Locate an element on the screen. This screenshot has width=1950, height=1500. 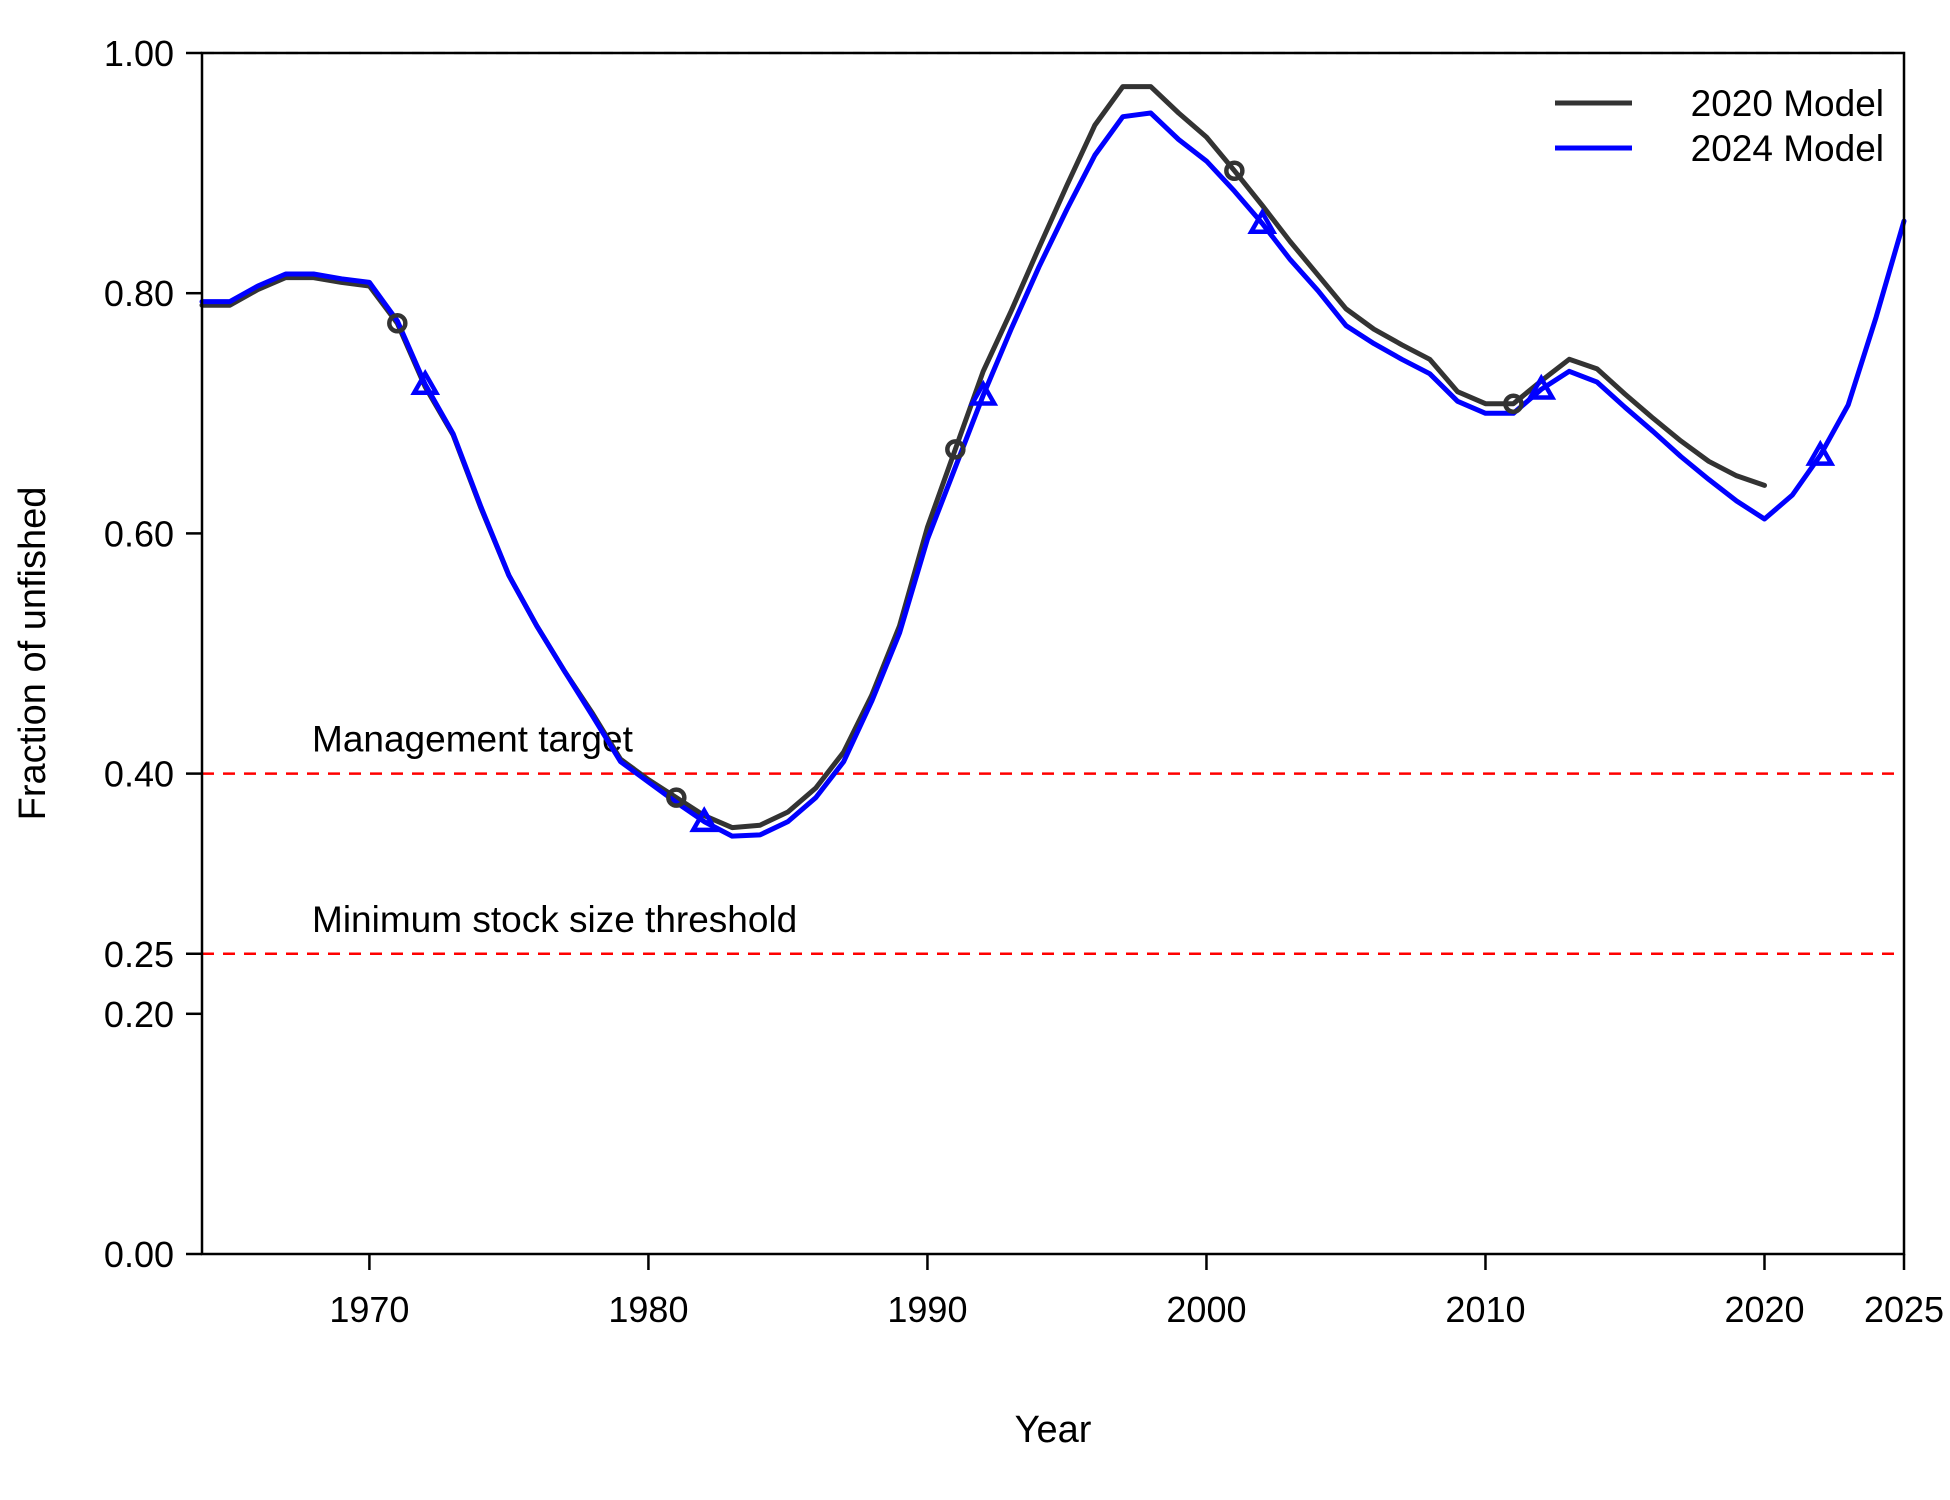
y-tick-label: 1.00 is located at coordinates (139, 53).